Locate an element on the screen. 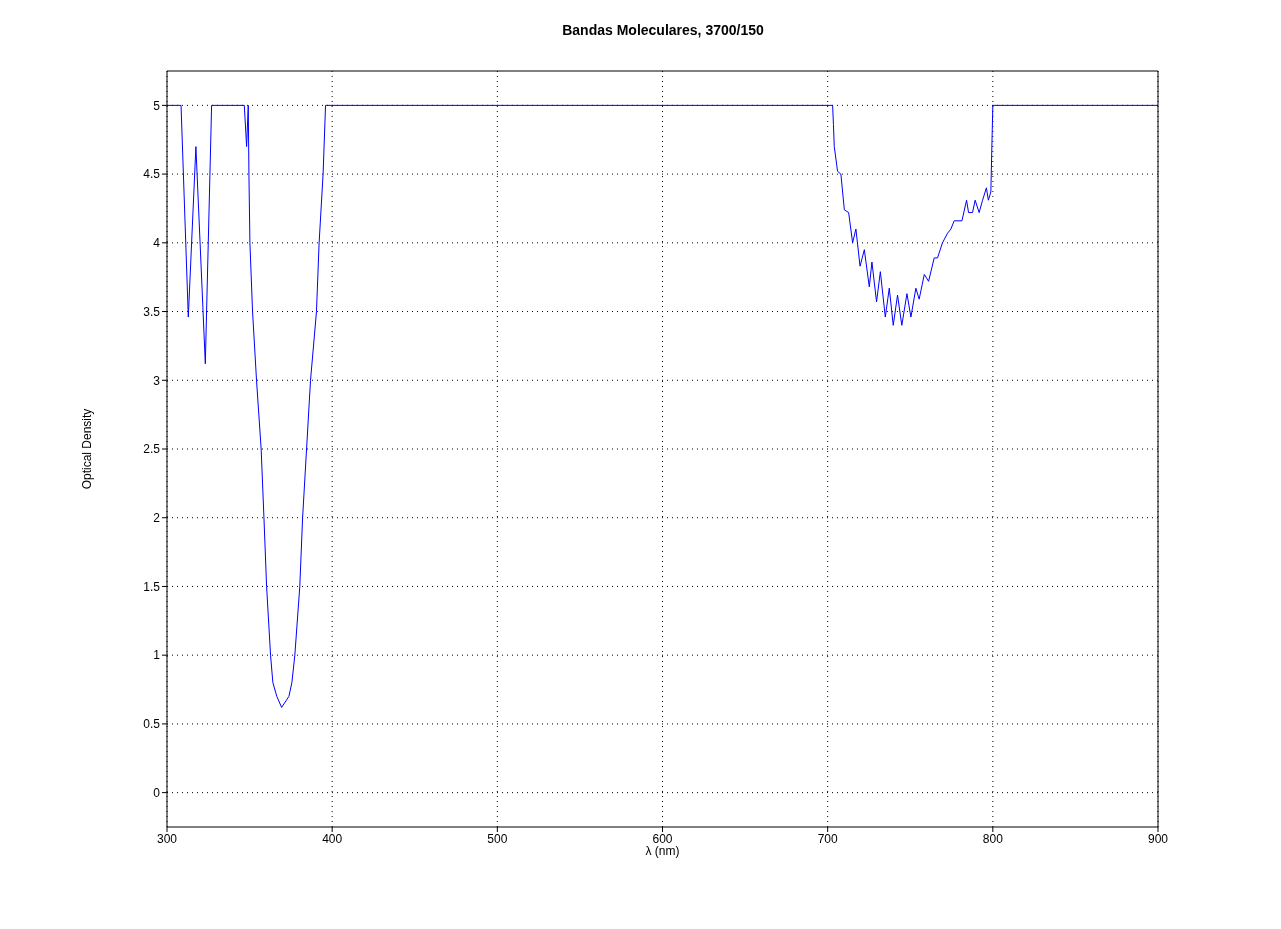 This screenshot has width=1281, height=929. x-tick-label: 500 is located at coordinates (497, 838).